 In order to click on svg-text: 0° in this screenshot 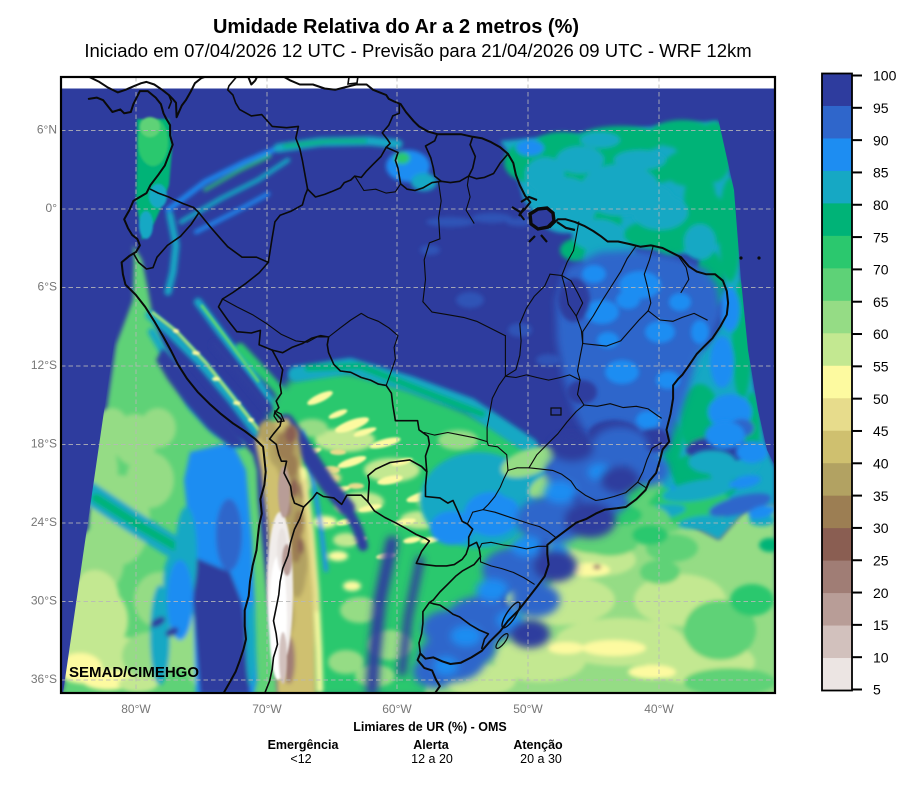, I will do `click(52, 208)`.